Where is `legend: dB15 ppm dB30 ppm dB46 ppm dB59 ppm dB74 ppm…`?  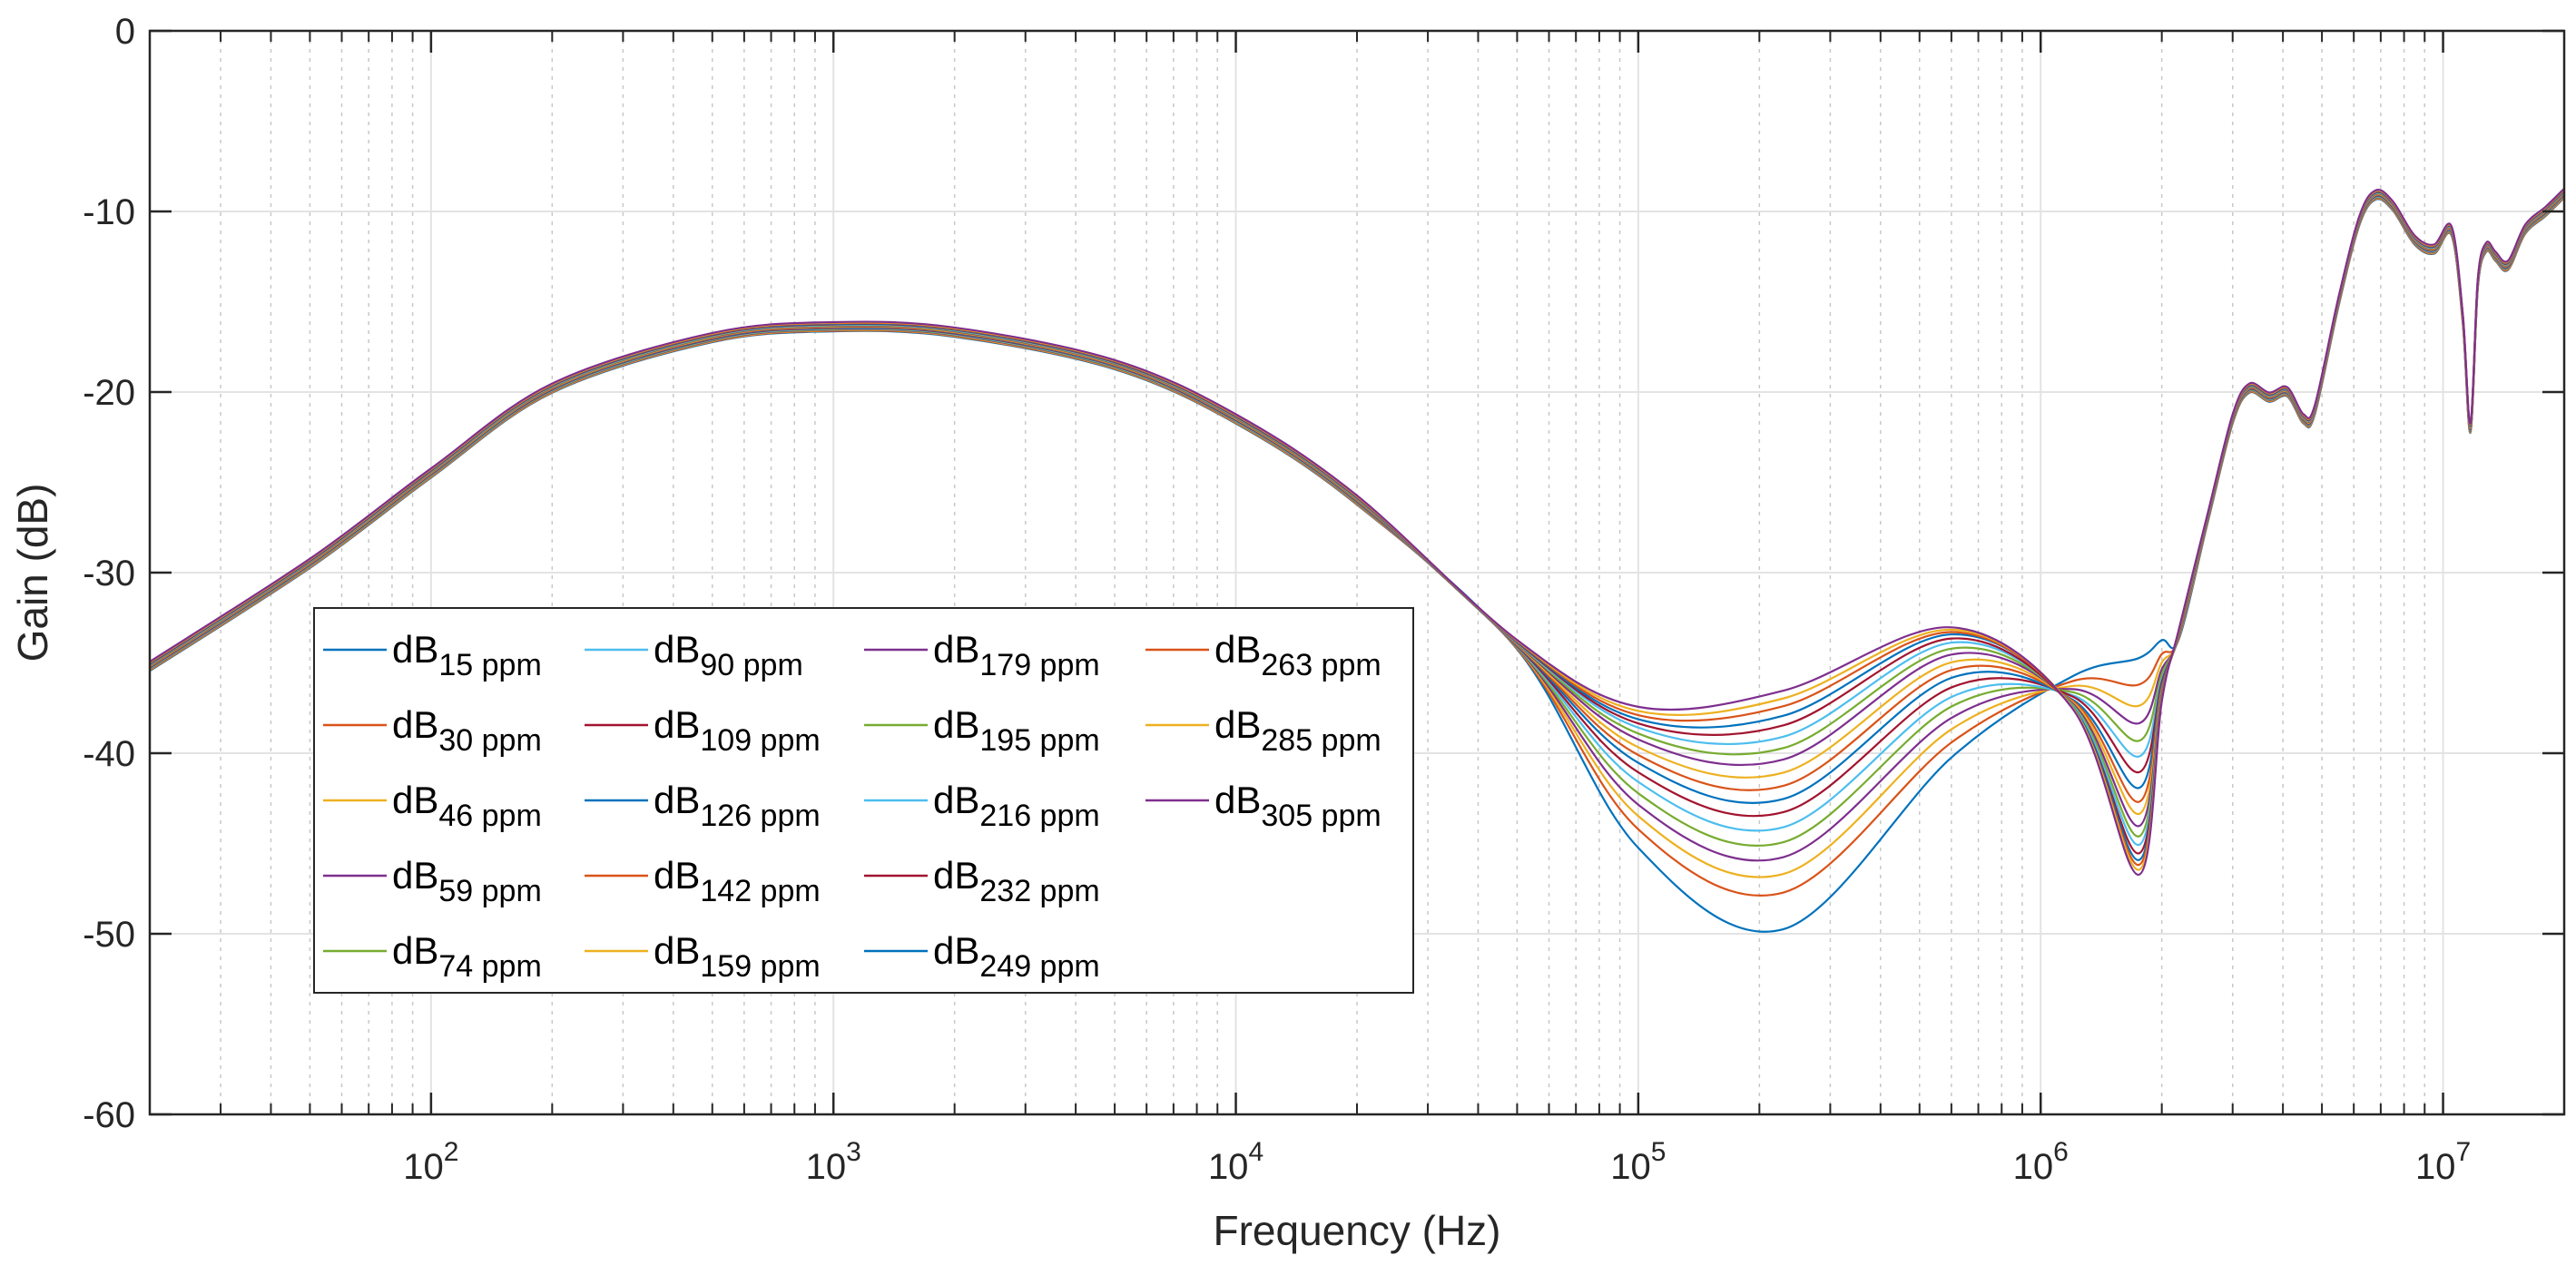
legend: dB15 ppm dB30 ppm dB46 ppm dB59 ppm dB74 ppm… is located at coordinates (863, 801).